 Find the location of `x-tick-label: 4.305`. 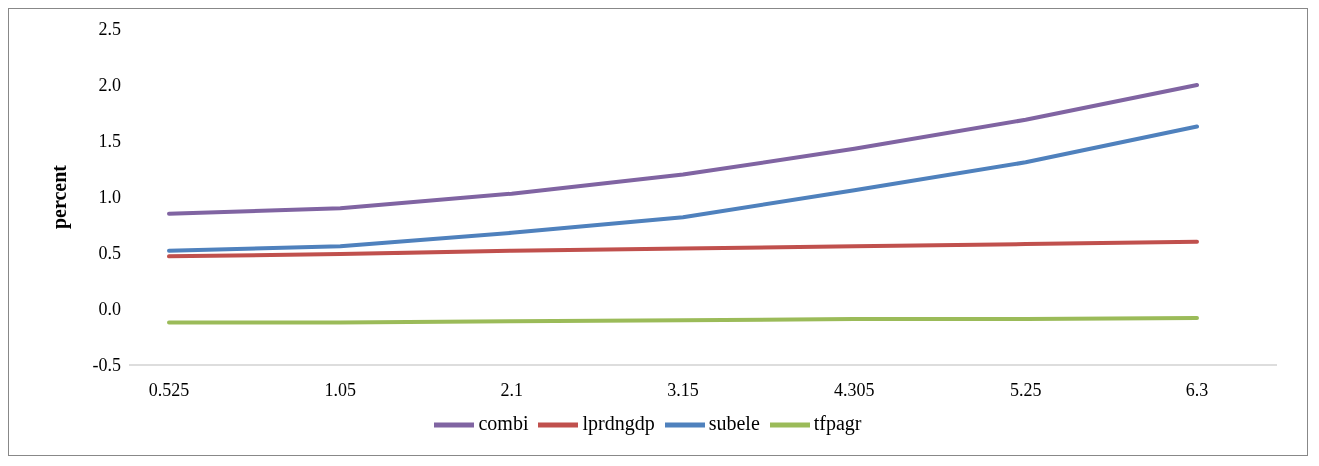

x-tick-label: 4.305 is located at coordinates (854, 389).